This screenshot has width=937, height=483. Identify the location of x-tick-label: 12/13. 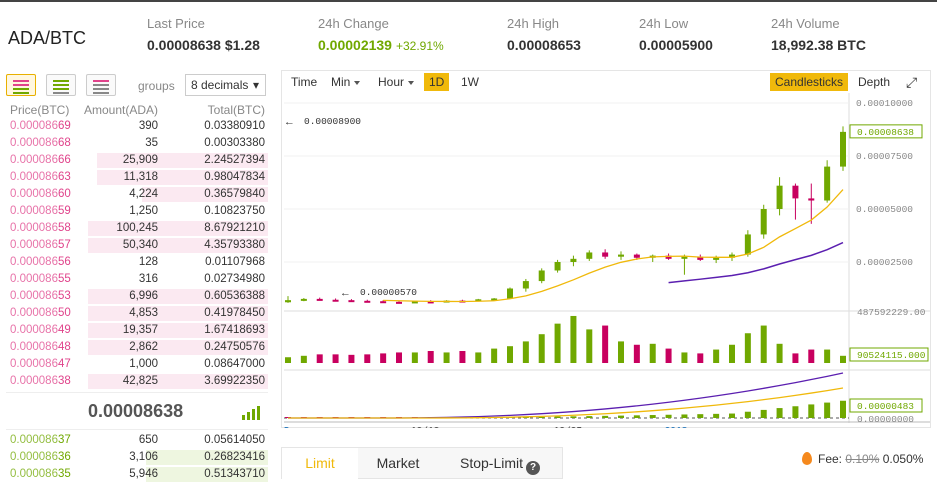
(425, 426).